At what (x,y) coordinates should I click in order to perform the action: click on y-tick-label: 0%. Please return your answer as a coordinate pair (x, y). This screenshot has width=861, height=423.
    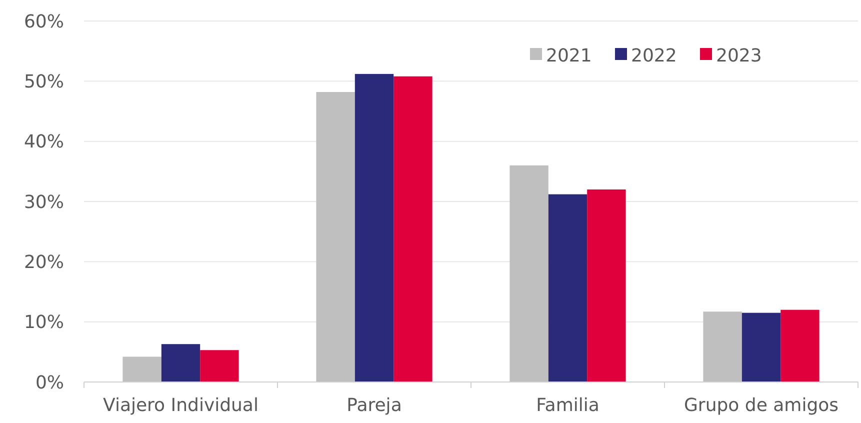
    Looking at the image, I should click on (49, 383).